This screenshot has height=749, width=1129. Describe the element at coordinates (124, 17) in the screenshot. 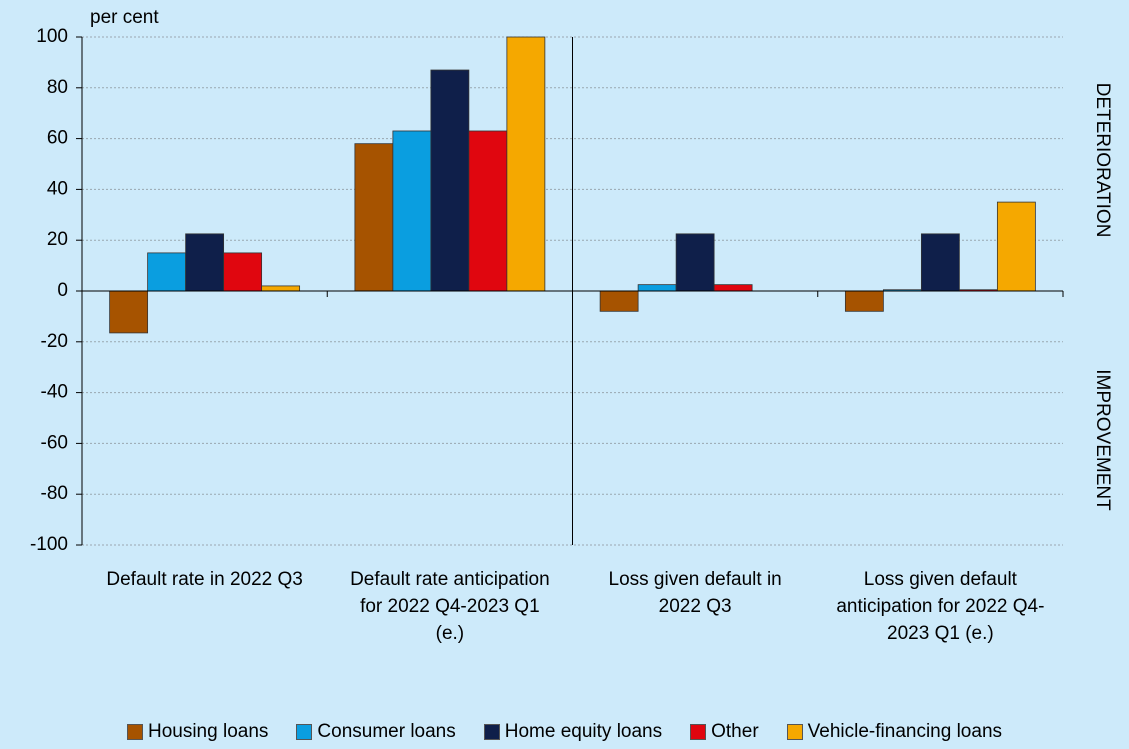

I see `y-axis-label: per cent` at that location.